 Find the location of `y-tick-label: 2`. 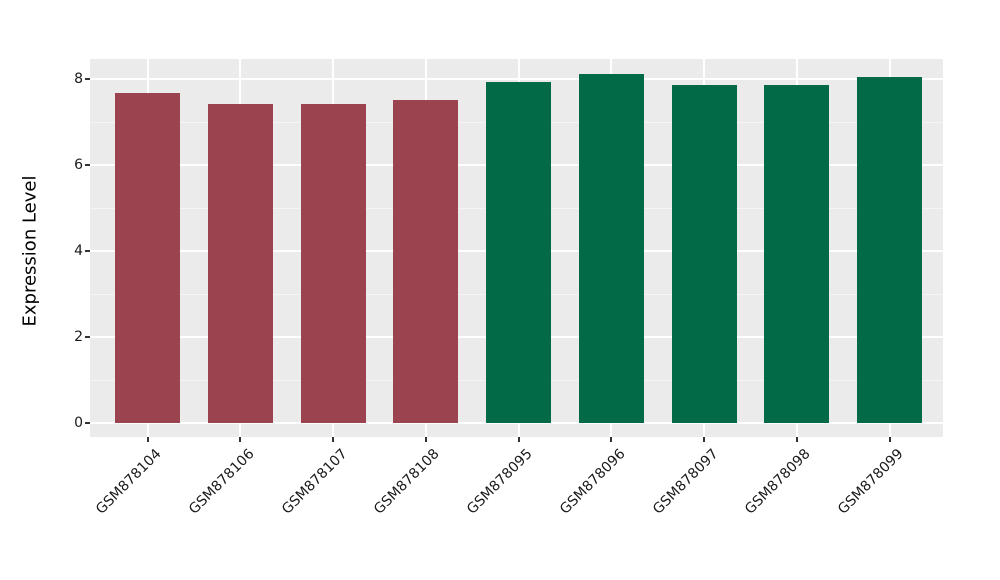

y-tick-label: 2 is located at coordinates (78, 337).